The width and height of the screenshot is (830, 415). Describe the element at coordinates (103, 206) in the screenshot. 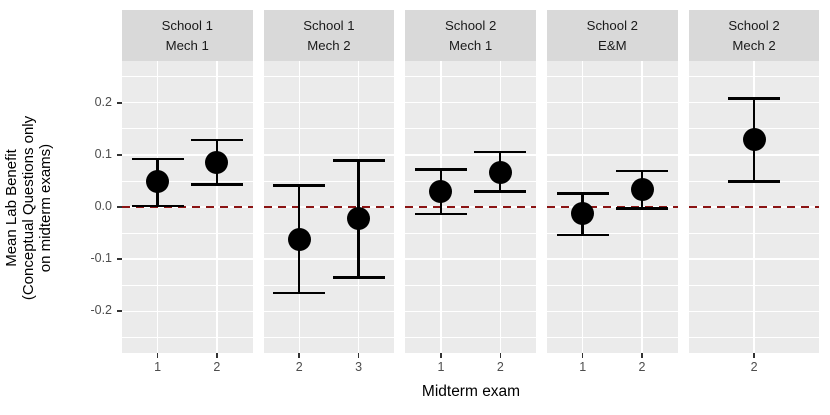

I see `y-tick-label: 0.0` at that location.